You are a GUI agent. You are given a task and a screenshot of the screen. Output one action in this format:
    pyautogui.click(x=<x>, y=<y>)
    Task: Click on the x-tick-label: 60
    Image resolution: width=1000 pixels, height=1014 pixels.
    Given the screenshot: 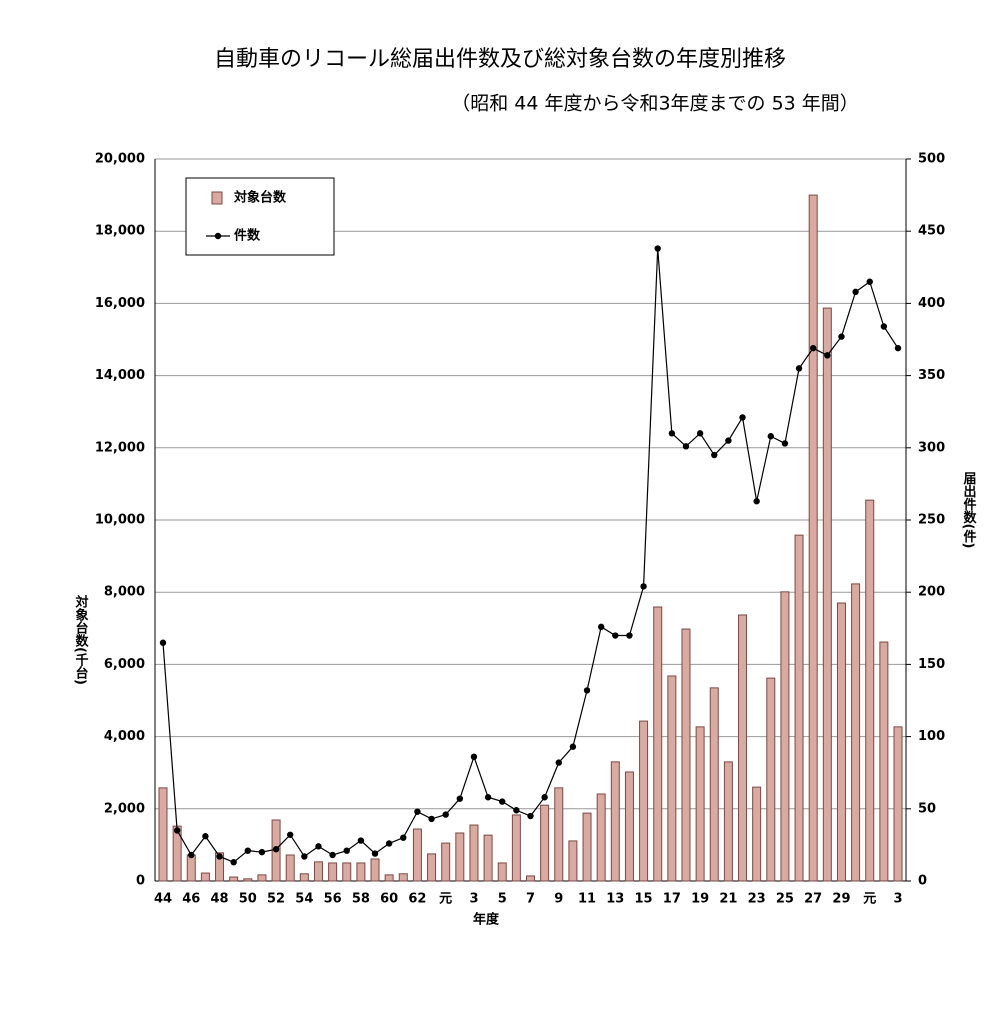 What is the action you would take?
    pyautogui.click(x=389, y=899)
    